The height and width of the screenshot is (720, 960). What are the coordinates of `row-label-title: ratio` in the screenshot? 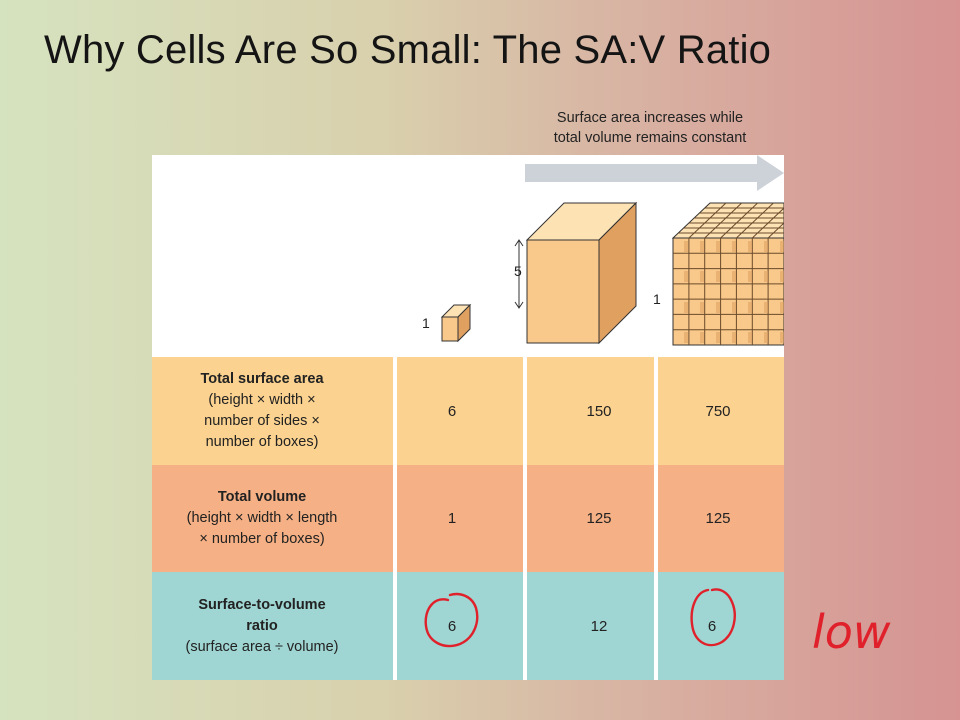 It's located at (262, 625).